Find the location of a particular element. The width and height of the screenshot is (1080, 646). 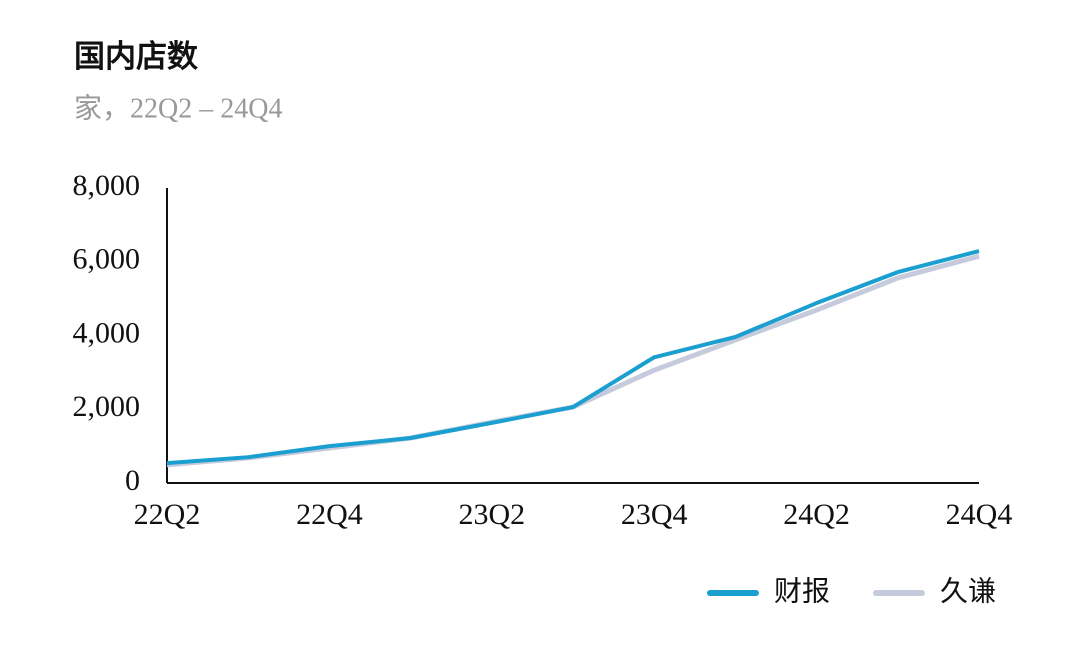

legend-label: 财报 is located at coordinates (802, 591).